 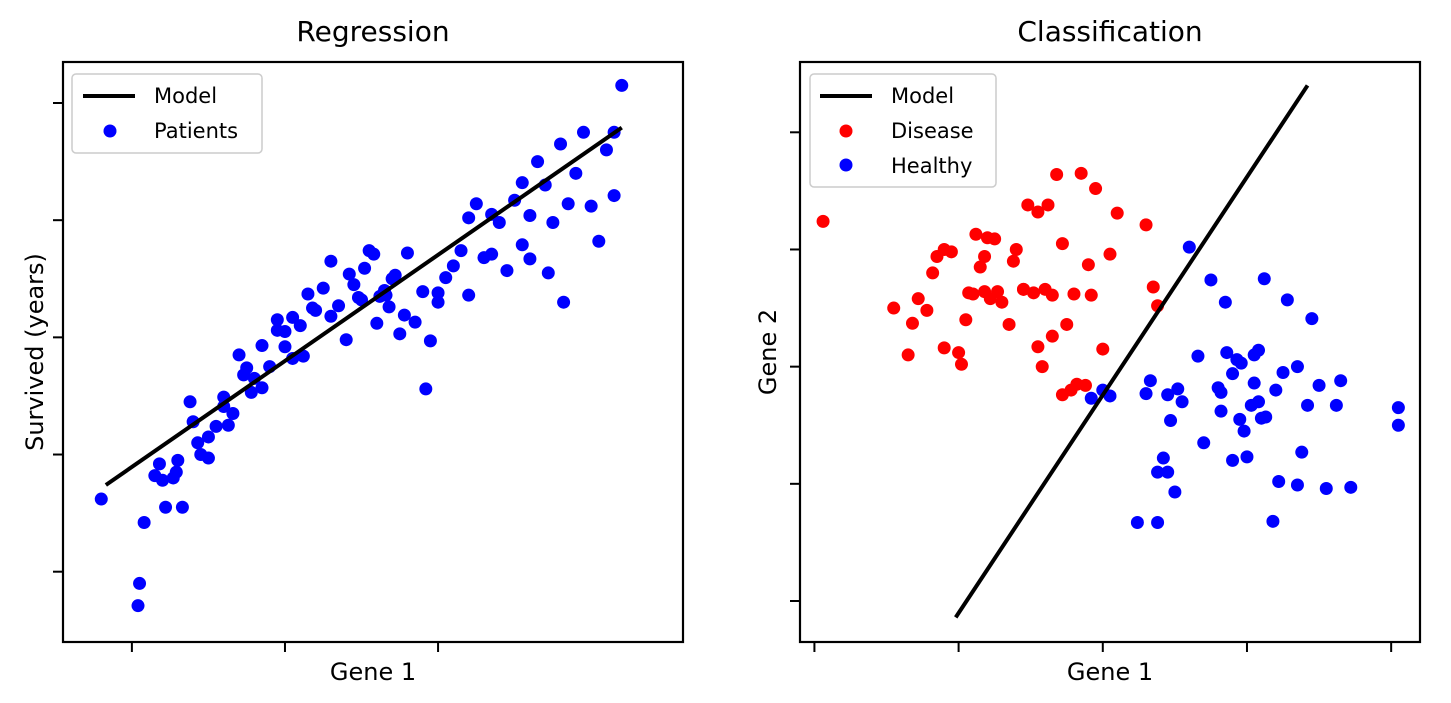 What do you see at coordinates (373, 672) in the screenshot?
I see `regression-x-axis-label: Gene 1` at bounding box center [373, 672].